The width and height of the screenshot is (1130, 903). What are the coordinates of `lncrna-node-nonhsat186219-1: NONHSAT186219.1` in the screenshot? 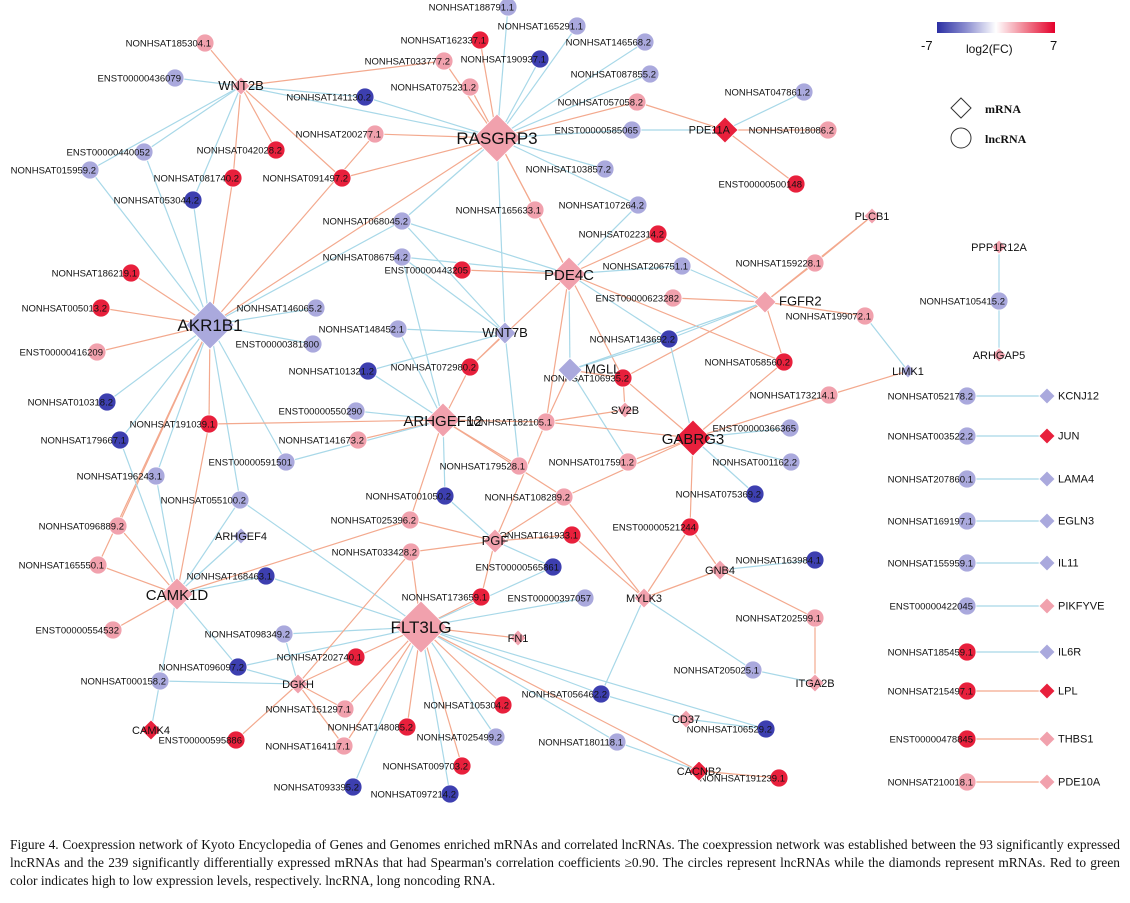 It's located at (96, 273).